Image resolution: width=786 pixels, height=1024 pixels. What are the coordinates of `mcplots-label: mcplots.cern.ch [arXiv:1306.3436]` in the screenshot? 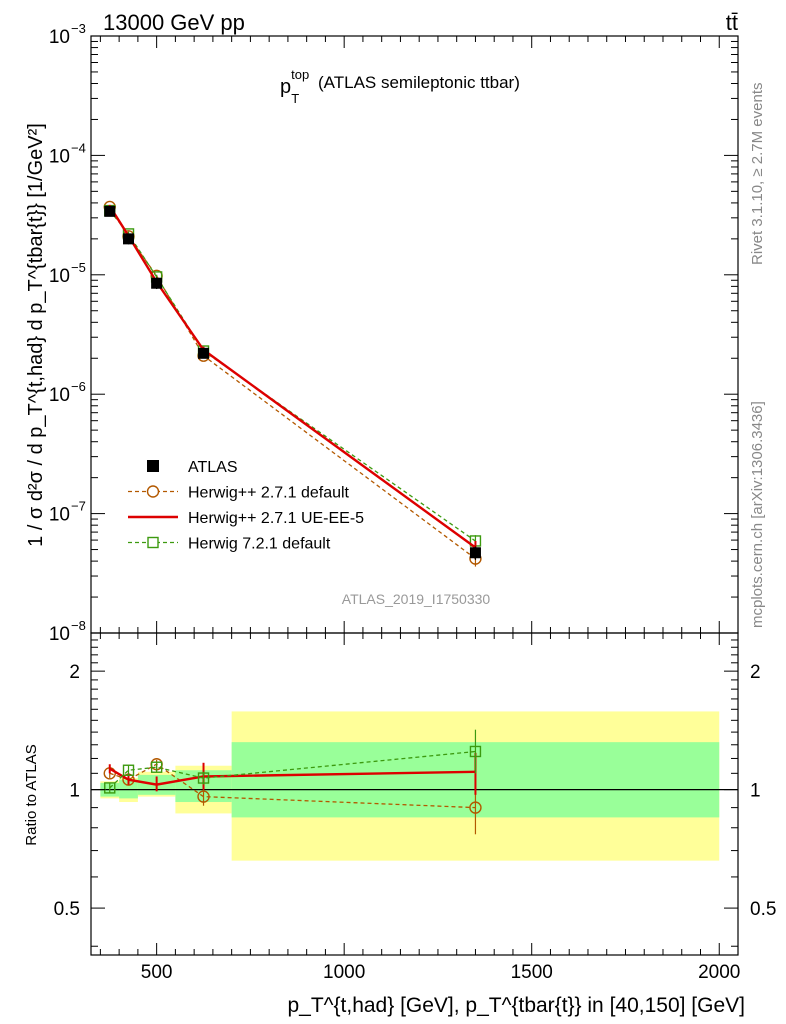 It's located at (757, 514).